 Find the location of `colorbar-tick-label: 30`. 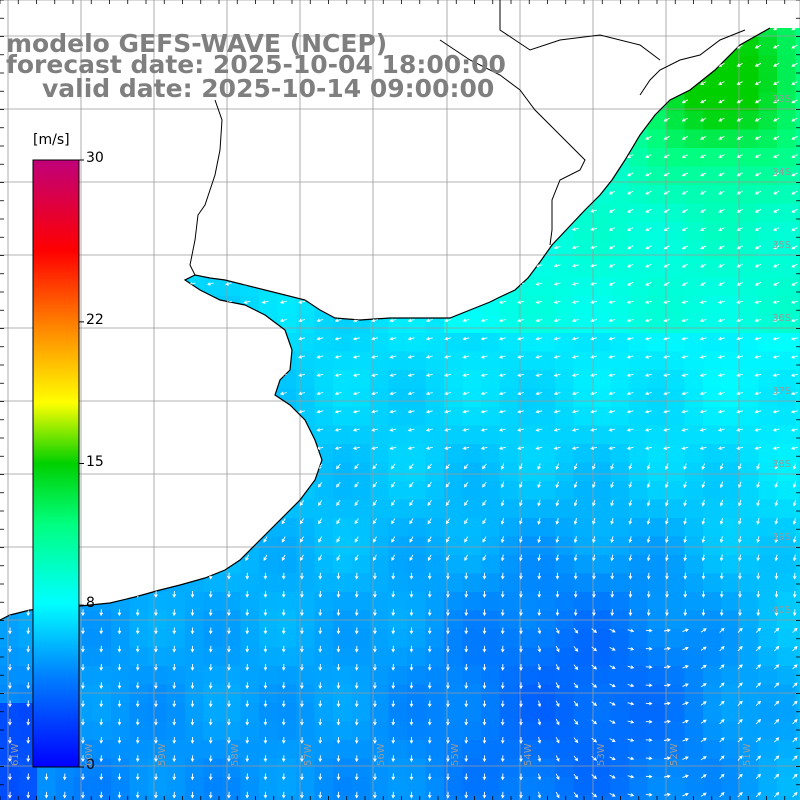

colorbar-tick-label: 30 is located at coordinates (95, 158).